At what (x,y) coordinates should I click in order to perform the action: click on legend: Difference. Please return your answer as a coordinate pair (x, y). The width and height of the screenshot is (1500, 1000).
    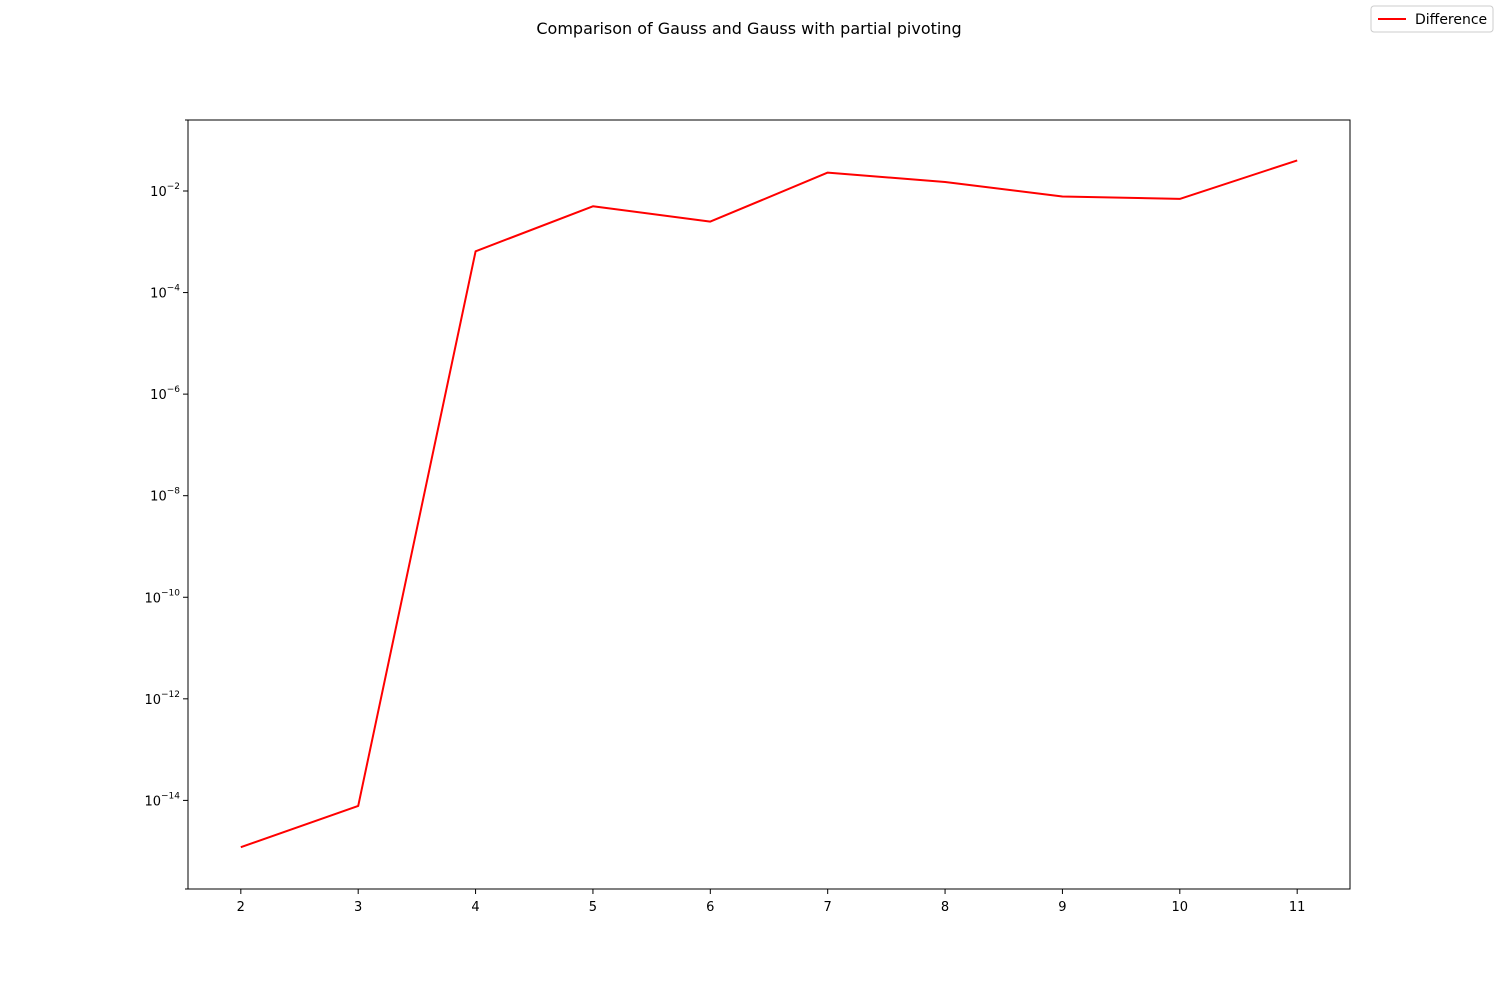
    Looking at the image, I should click on (1432, 19).